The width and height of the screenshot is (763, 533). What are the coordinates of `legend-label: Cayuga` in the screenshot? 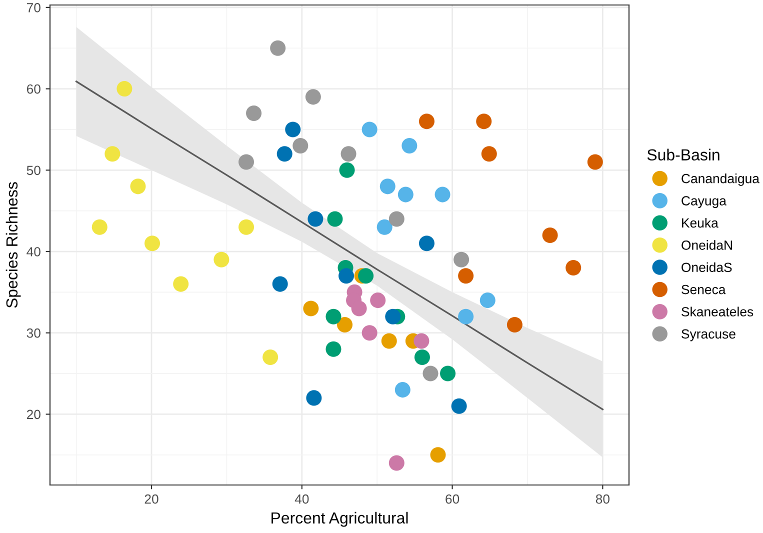 It's located at (704, 202).